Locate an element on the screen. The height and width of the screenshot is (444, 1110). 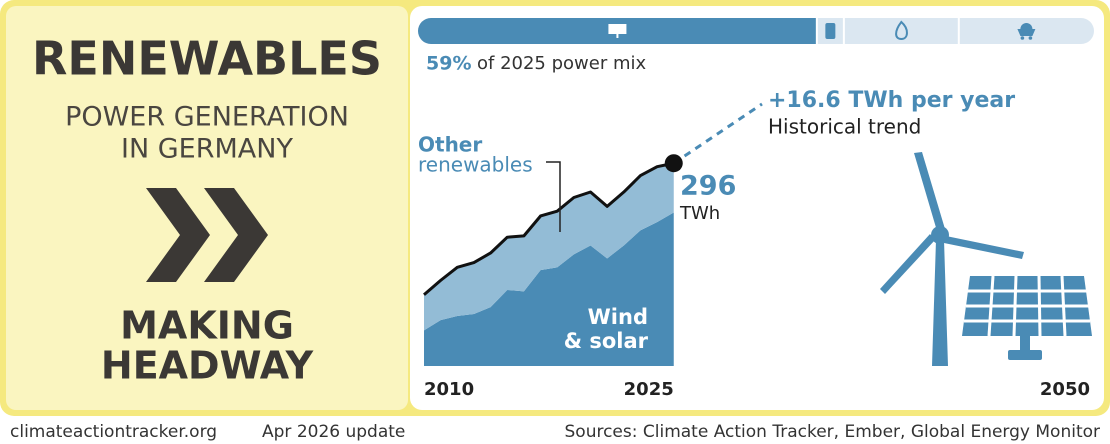
status-text: HEADWAY is located at coordinates (207, 366).